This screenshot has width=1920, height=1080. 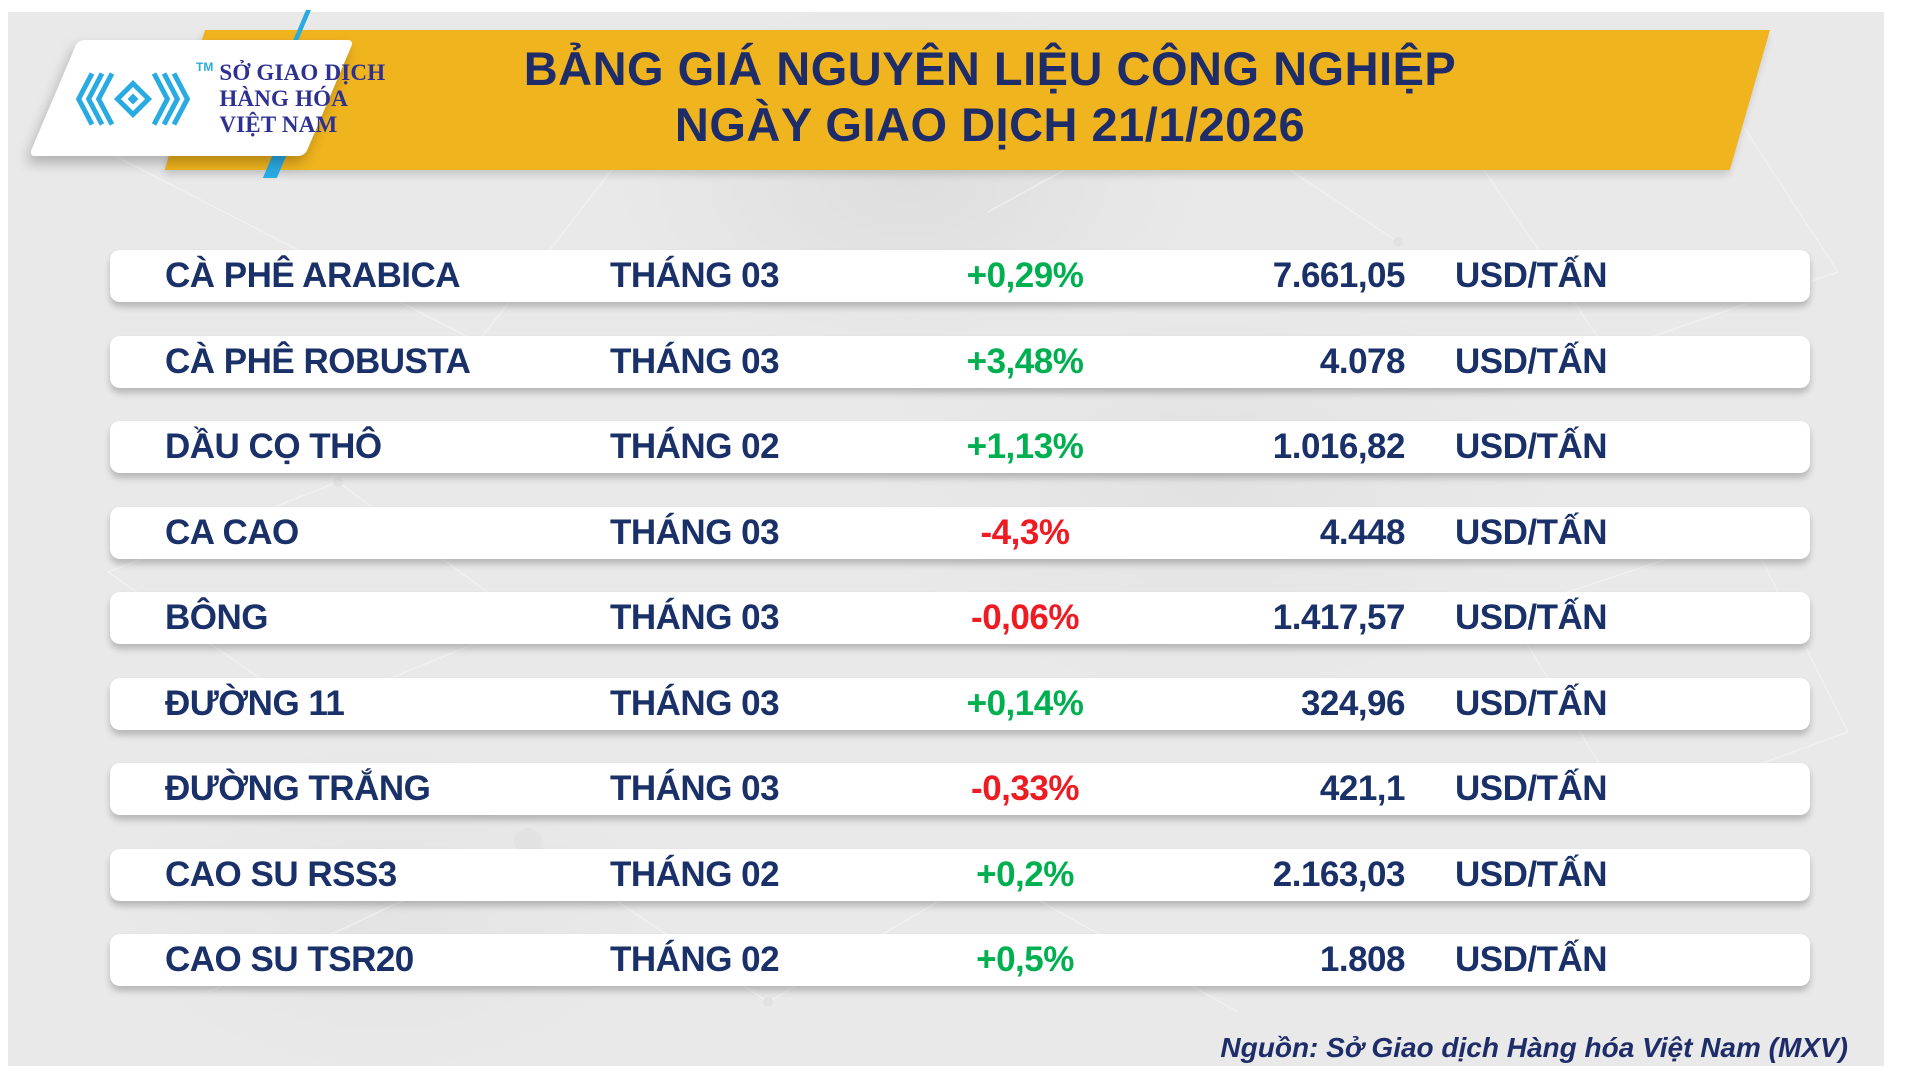 I want to click on table-row: CA CAO THÁNG 03 -4,3% 4.448 USD/TẤN, so click(x=960, y=532).